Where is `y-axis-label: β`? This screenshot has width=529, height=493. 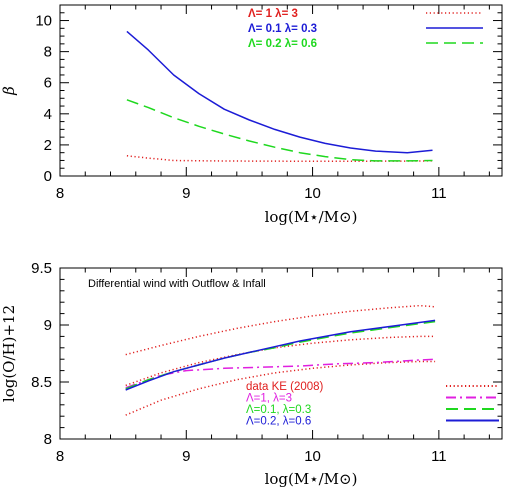 y-axis-label: β is located at coordinates (9, 91).